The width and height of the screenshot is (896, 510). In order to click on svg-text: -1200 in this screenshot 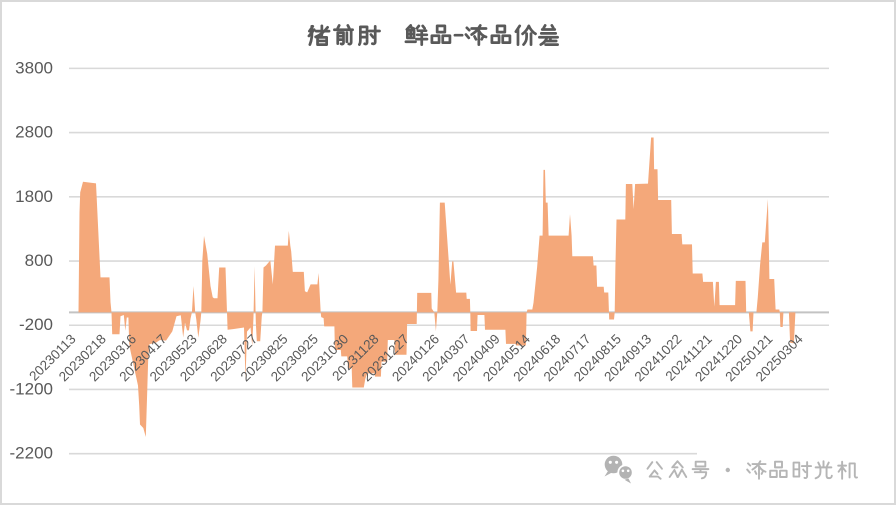, I will do `click(31, 388)`.